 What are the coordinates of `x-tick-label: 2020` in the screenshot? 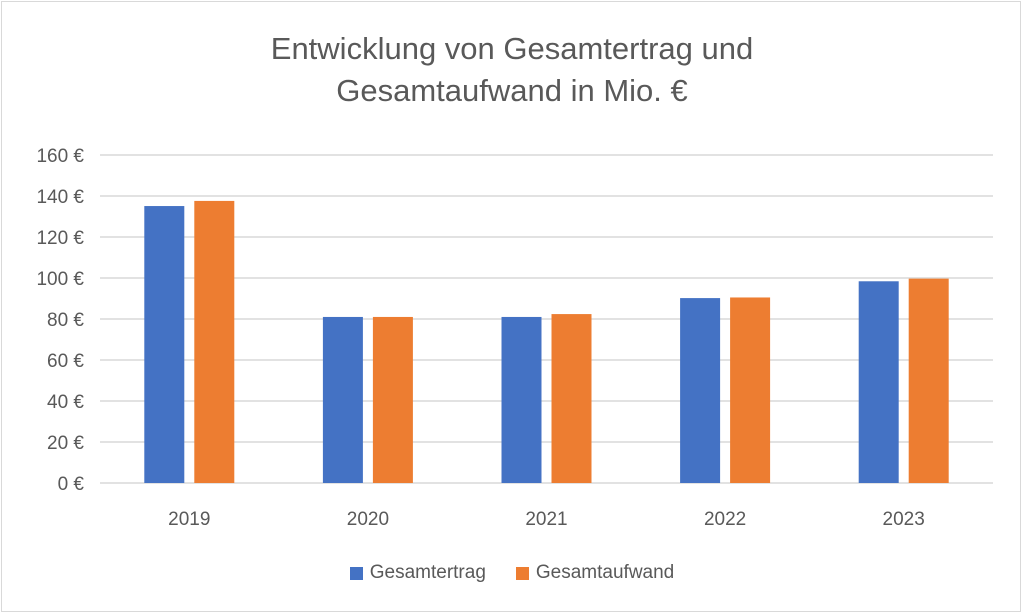 It's located at (368, 519).